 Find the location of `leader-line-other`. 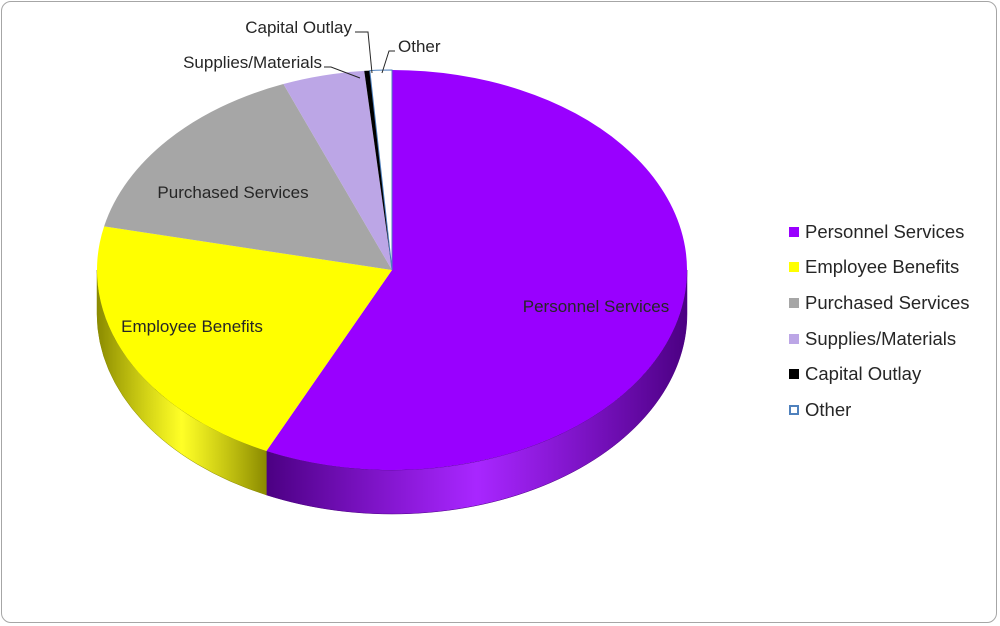

leader-line-other is located at coordinates (388, 62).